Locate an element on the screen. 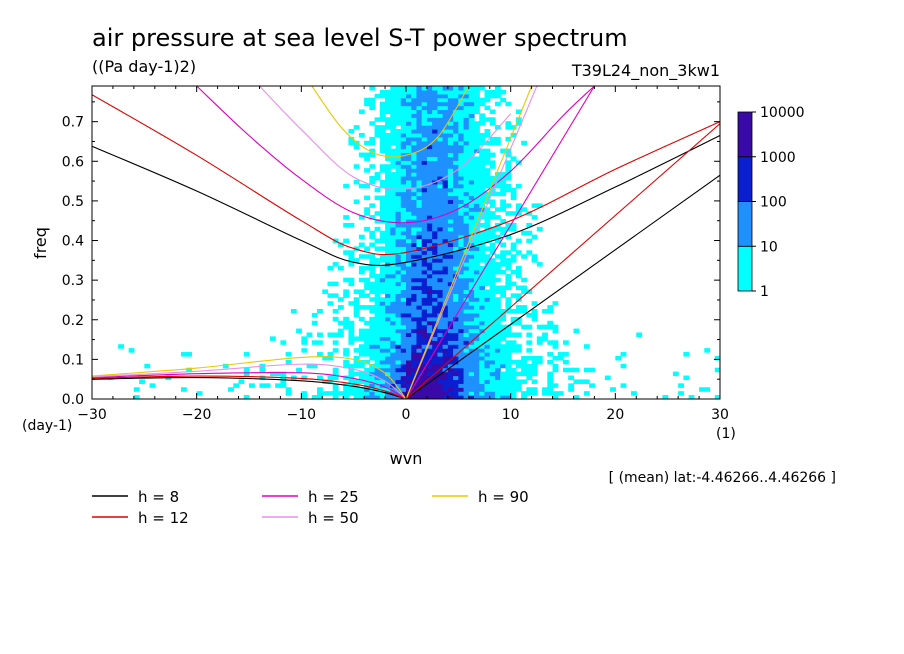 The height and width of the screenshot is (654, 904). x-tick-label: 20 is located at coordinates (615, 415).